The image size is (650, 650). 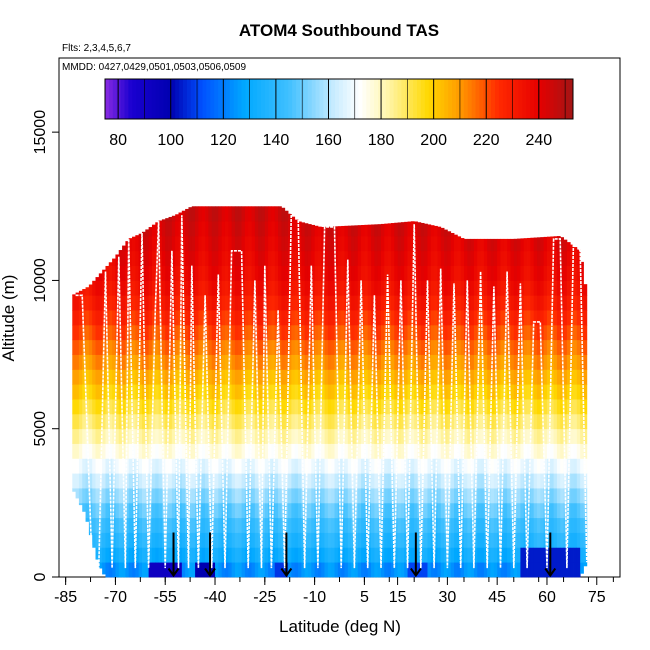 I want to click on y-tick-label: 0, so click(x=40, y=576).